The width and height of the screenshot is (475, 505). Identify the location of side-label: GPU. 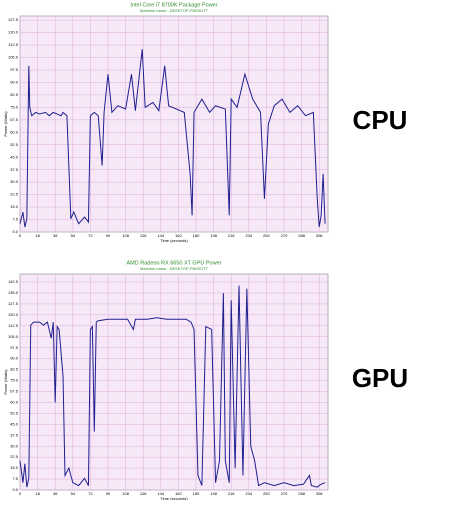
(380, 378).